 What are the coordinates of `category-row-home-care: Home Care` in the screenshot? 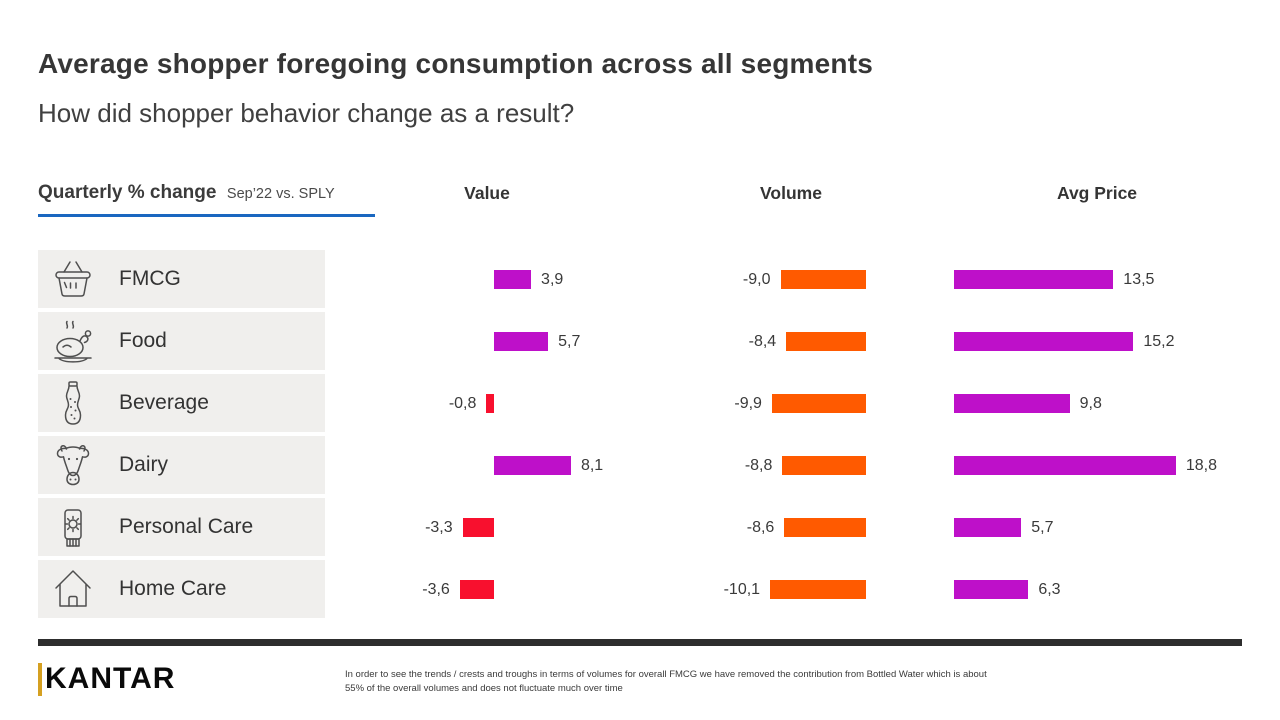 It's located at (181, 589).